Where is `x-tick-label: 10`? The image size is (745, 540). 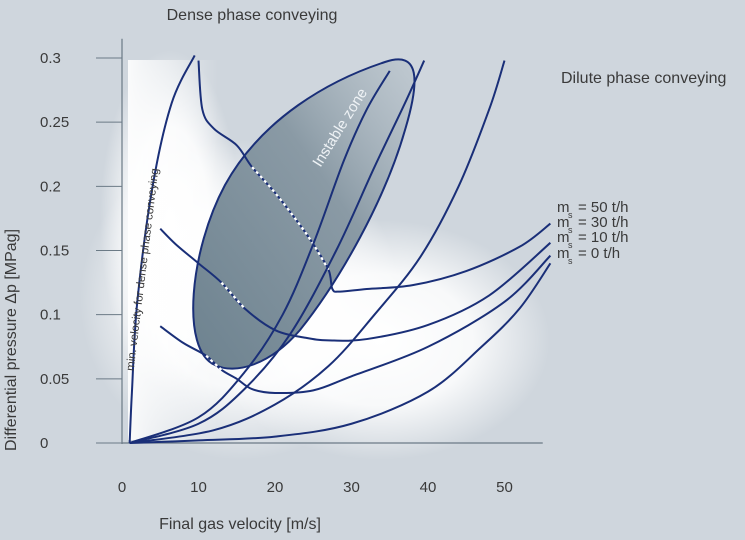
x-tick-label: 10 is located at coordinates (198, 487).